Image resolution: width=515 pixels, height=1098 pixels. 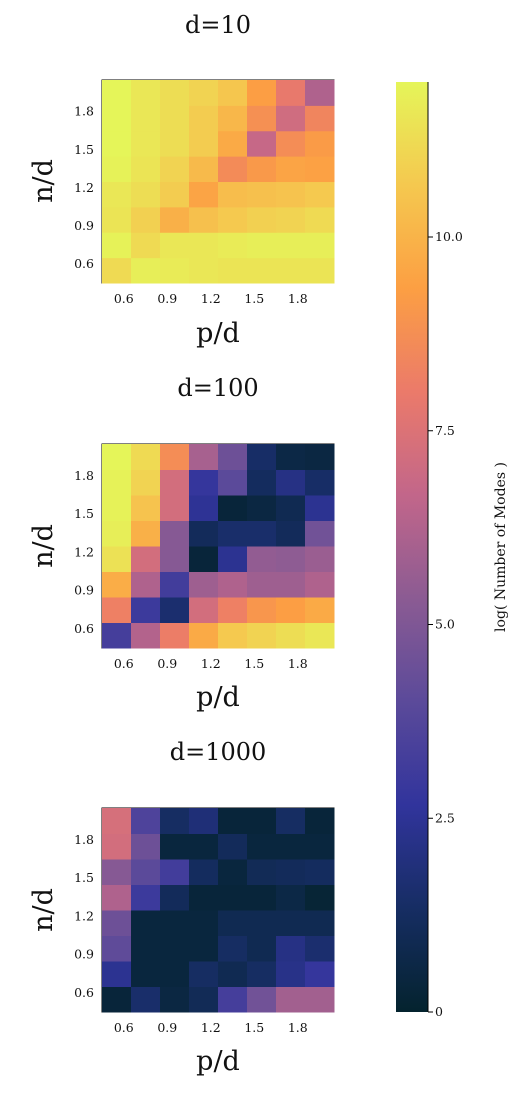 I want to click on x-tick-label: 0.6, so click(x=124, y=1027).